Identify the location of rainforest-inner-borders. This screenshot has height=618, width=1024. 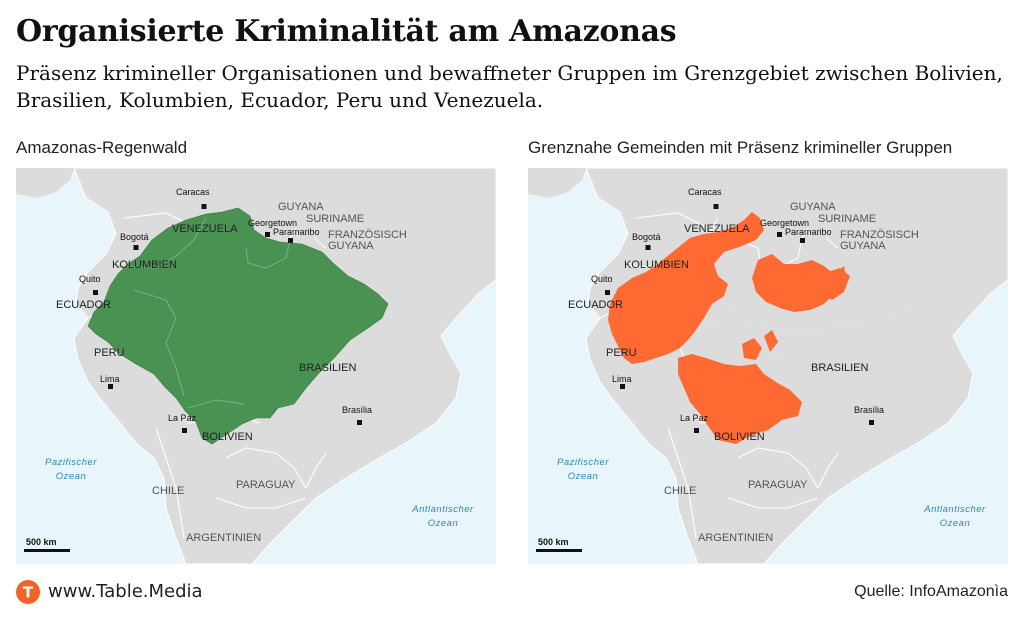
(203, 313).